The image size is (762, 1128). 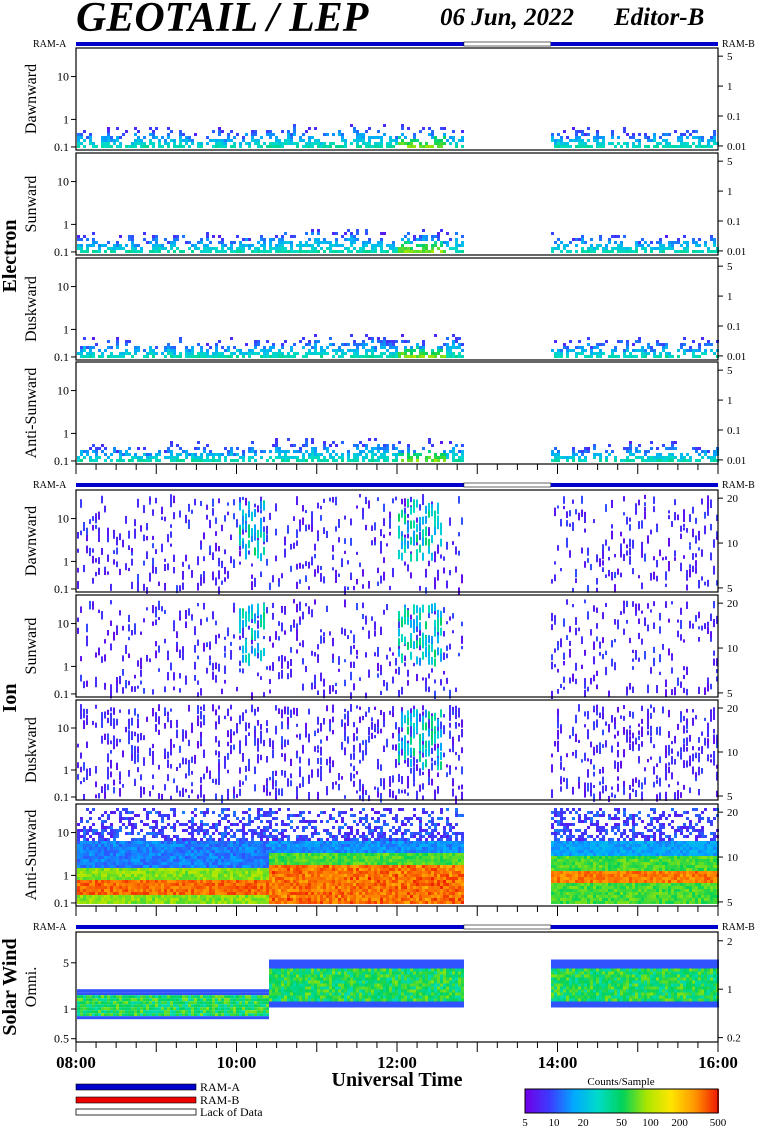 What do you see at coordinates (397, 542) in the screenshot?
I see `panel-ion-dawnward` at bounding box center [397, 542].